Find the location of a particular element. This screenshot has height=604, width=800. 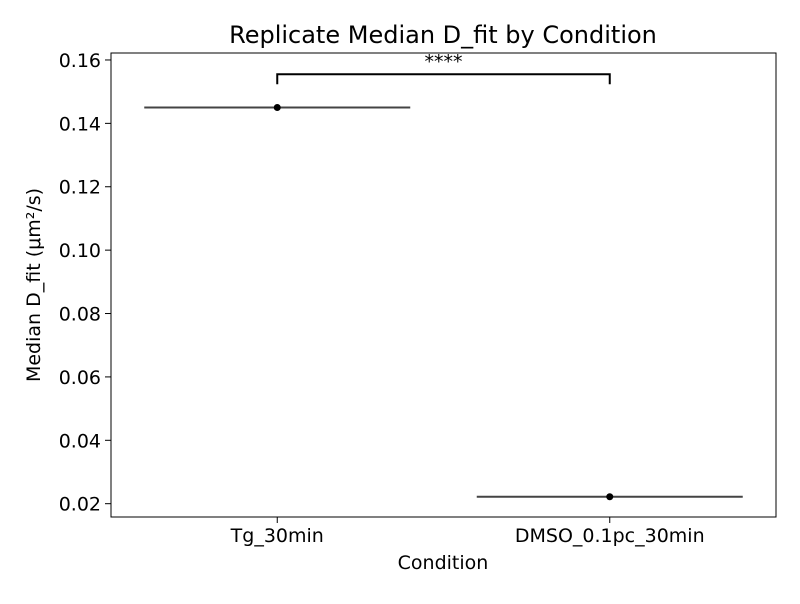

chart-title: Replicate Median D_fit by Condition is located at coordinates (443, 35).